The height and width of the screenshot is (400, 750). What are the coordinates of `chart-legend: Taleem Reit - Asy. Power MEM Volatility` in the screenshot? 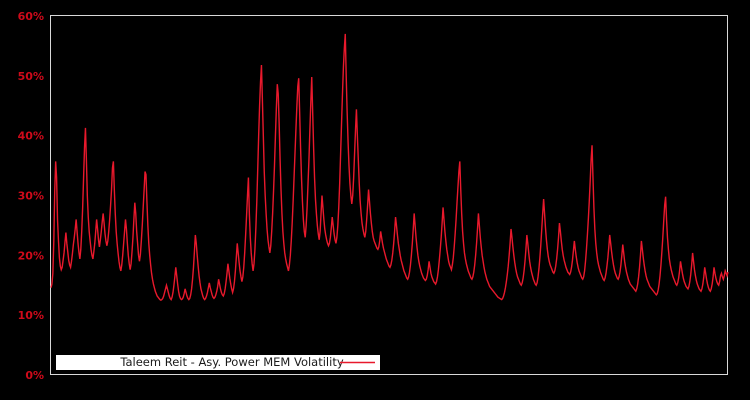 It's located at (218, 362).